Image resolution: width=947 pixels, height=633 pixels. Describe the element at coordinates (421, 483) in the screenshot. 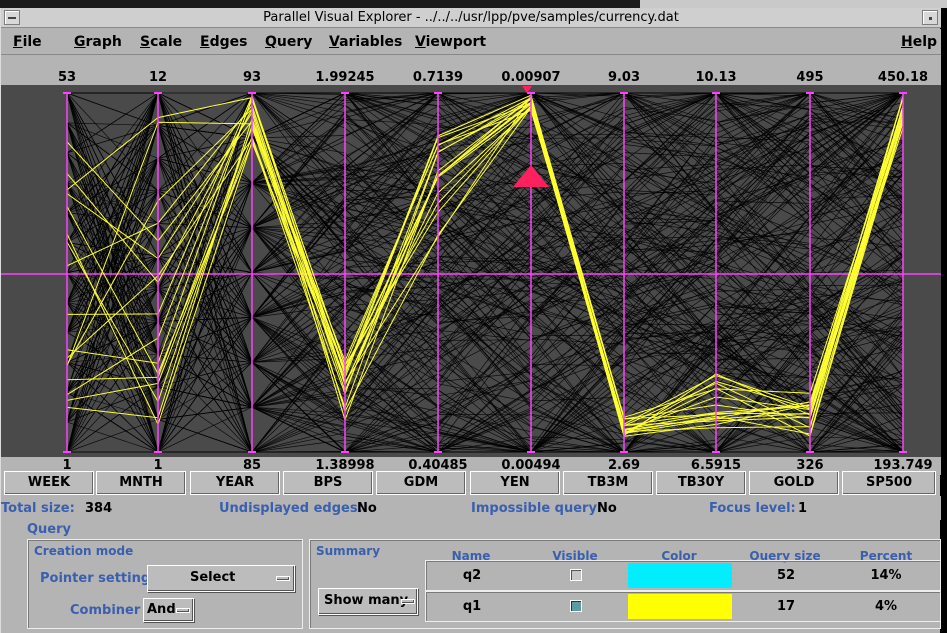

I see `axis-button-gdm: GDM` at that location.